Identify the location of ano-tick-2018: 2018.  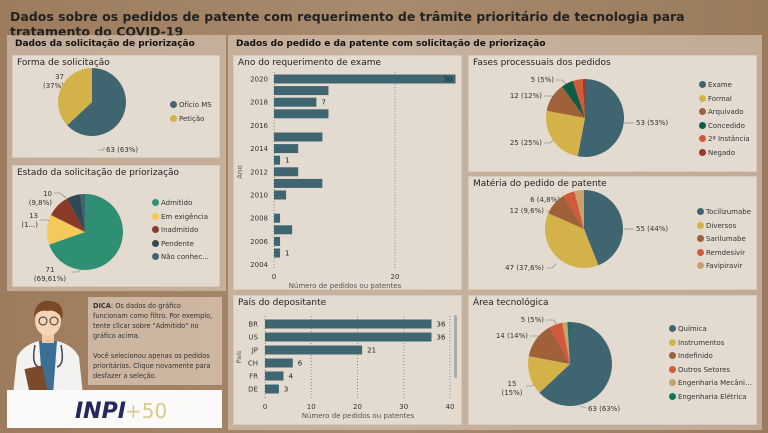
(259, 103).